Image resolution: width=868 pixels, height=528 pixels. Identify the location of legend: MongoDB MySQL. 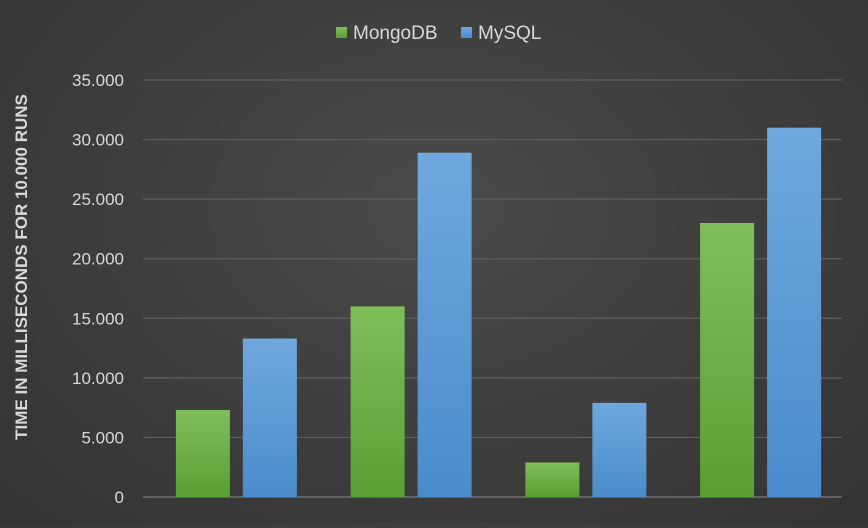
(438, 33).